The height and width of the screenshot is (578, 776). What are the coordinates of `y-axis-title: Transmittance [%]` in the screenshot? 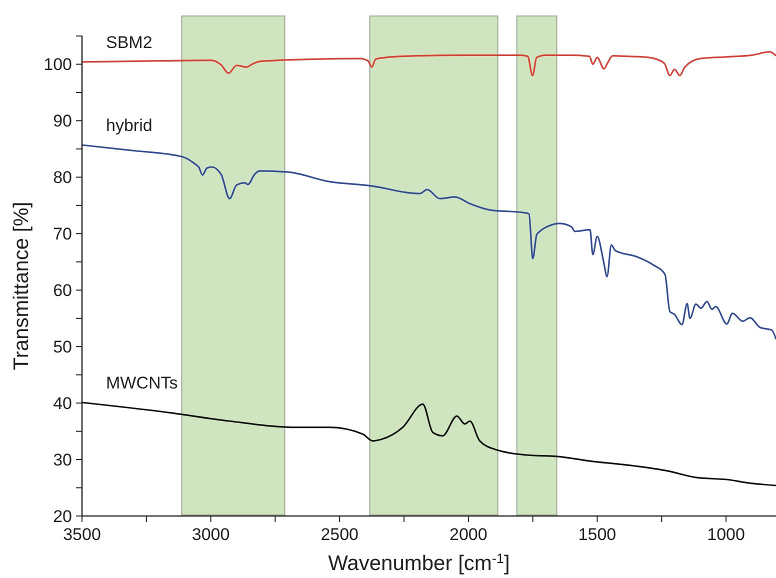 It's located at (21, 286).